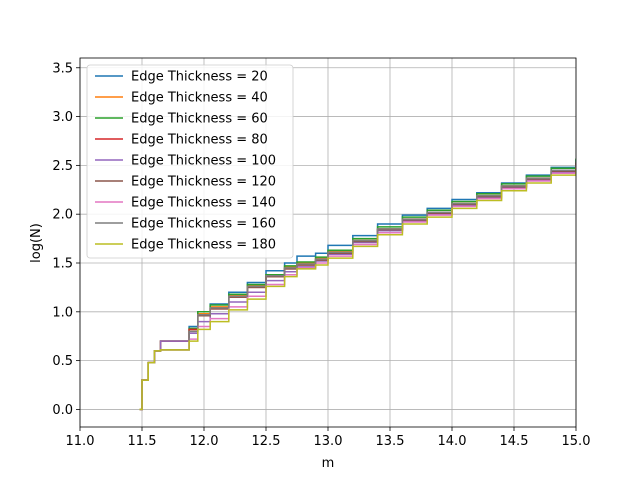 The height and width of the screenshot is (480, 640). Describe the element at coordinates (199, 98) in the screenshot. I see `legend-label: Edge Thickness = 40` at that location.